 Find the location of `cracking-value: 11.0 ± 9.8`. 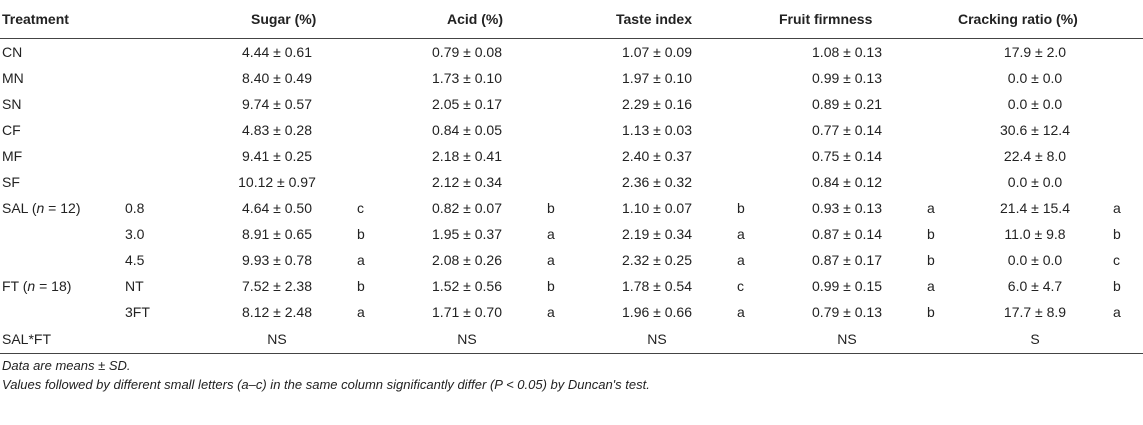

cracking-value: 11.0 ± 9.8 is located at coordinates (1035, 234).